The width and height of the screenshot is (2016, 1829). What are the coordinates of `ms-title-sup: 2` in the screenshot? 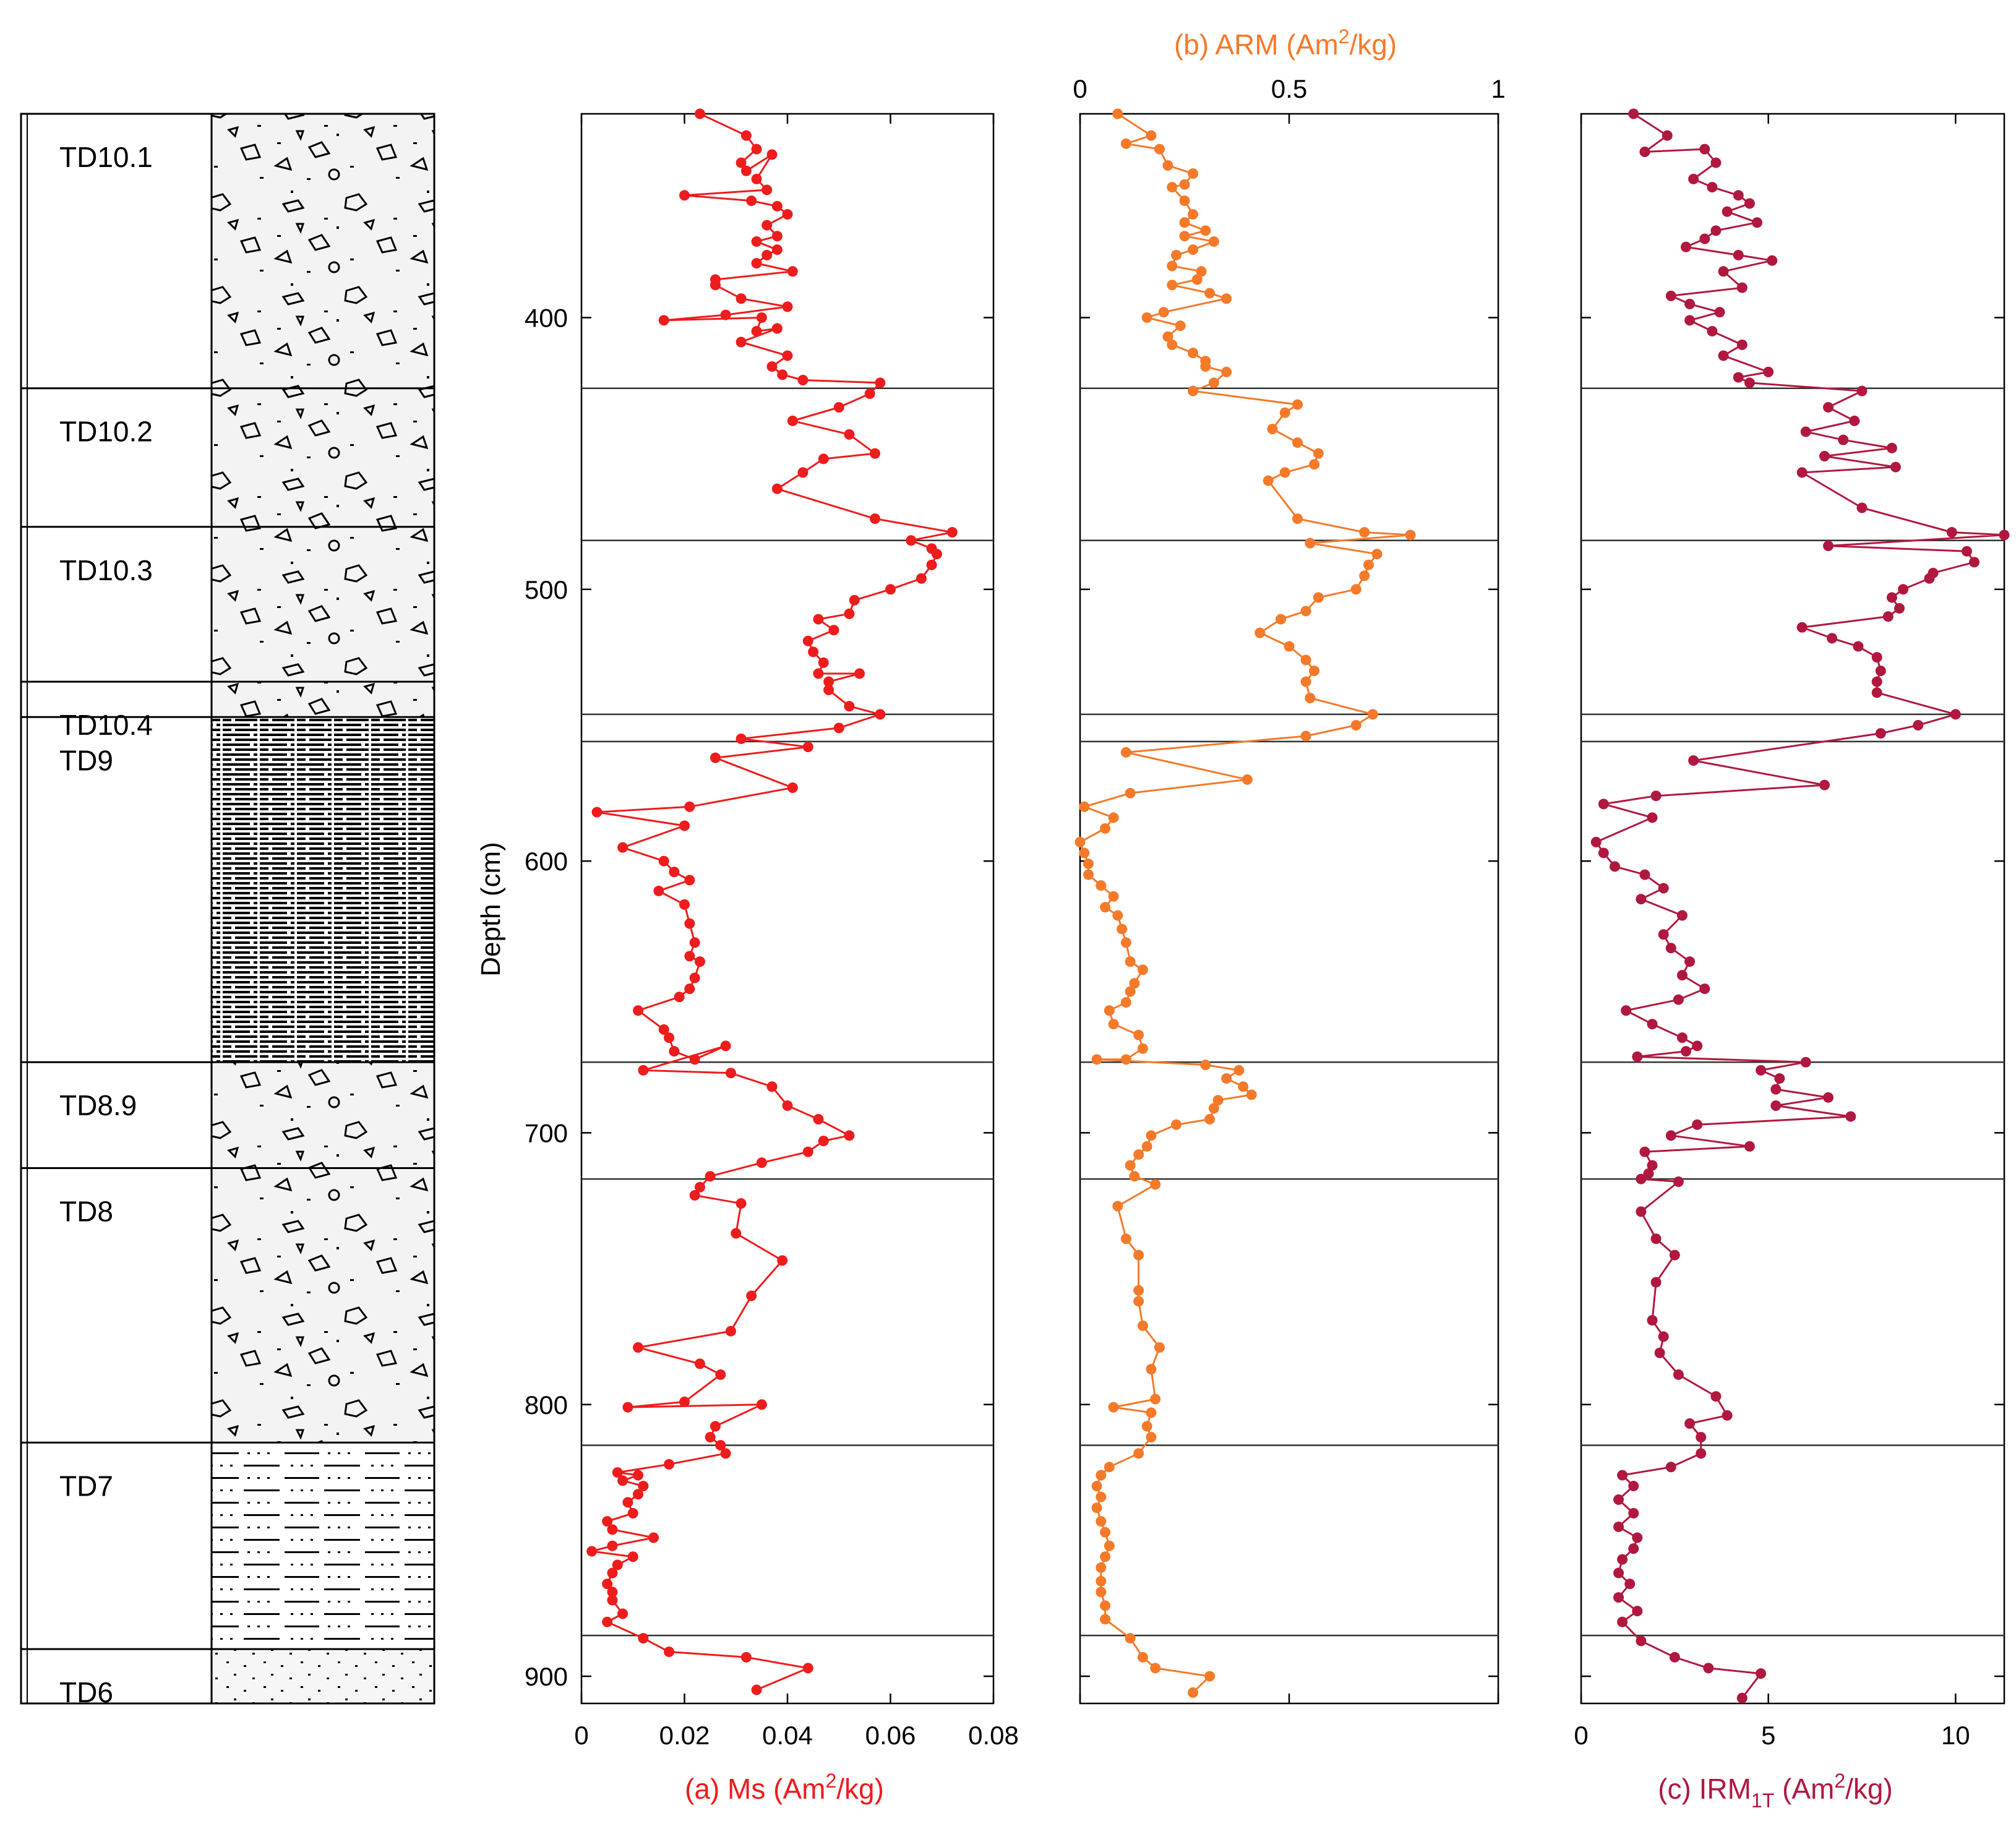 It's located at (830, 1781).